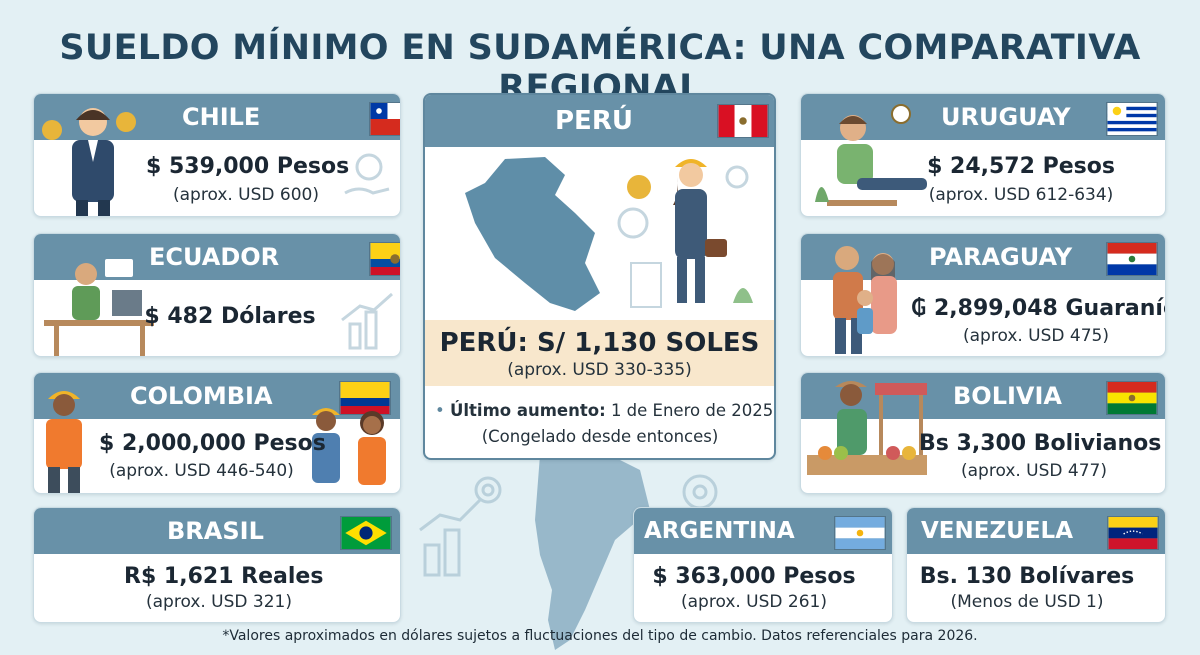 This screenshot has width=1200, height=655. Describe the element at coordinates (527, 410) in the screenshot. I see `last-raise-label: Último aumento:` at that location.